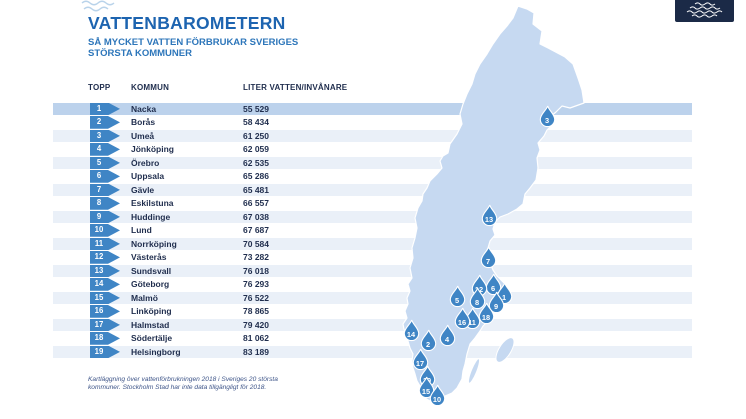  I want to click on kommun-name: Västerås, so click(149, 257).